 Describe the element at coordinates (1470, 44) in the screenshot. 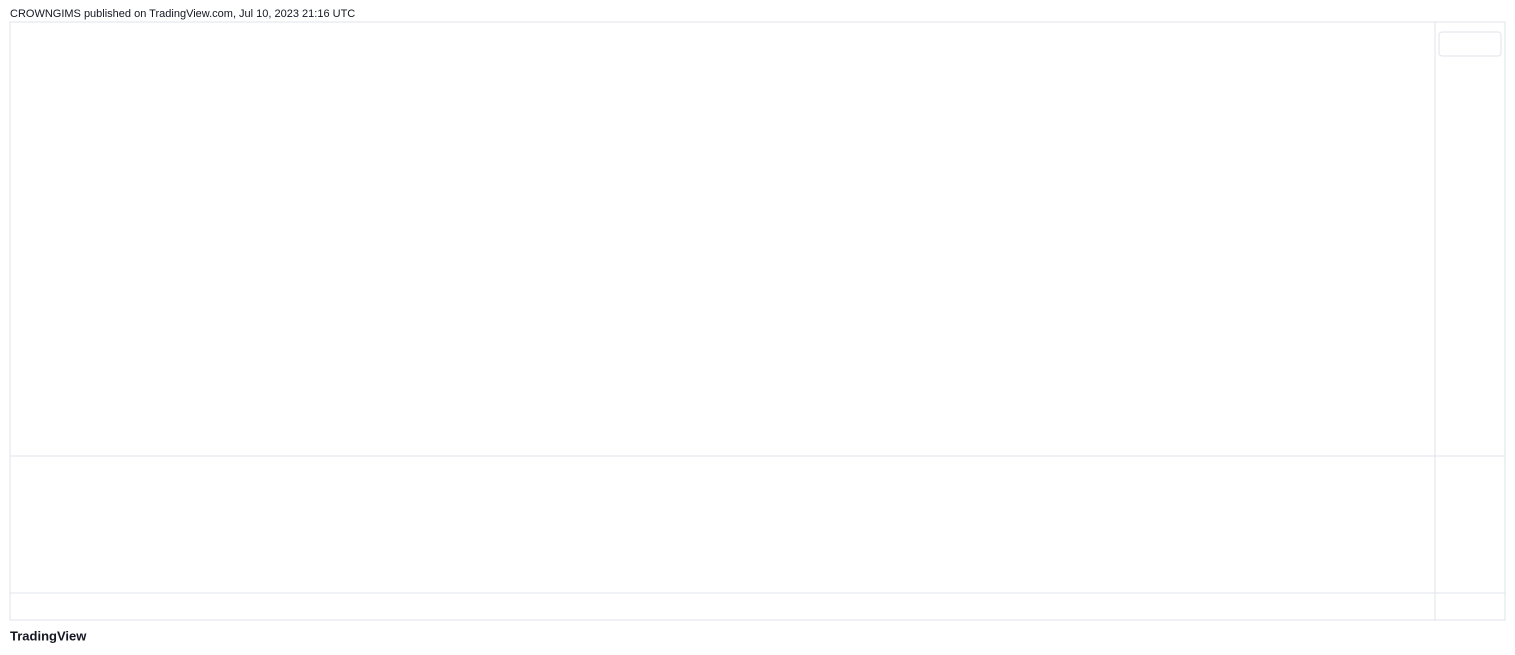

I see `toolbar-button` at that location.